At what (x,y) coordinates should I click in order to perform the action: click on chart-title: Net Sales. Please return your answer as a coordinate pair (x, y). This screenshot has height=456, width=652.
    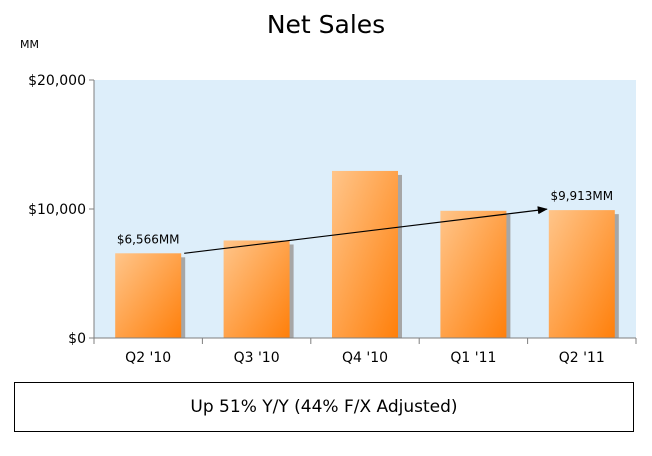
    Looking at the image, I should click on (326, 24).